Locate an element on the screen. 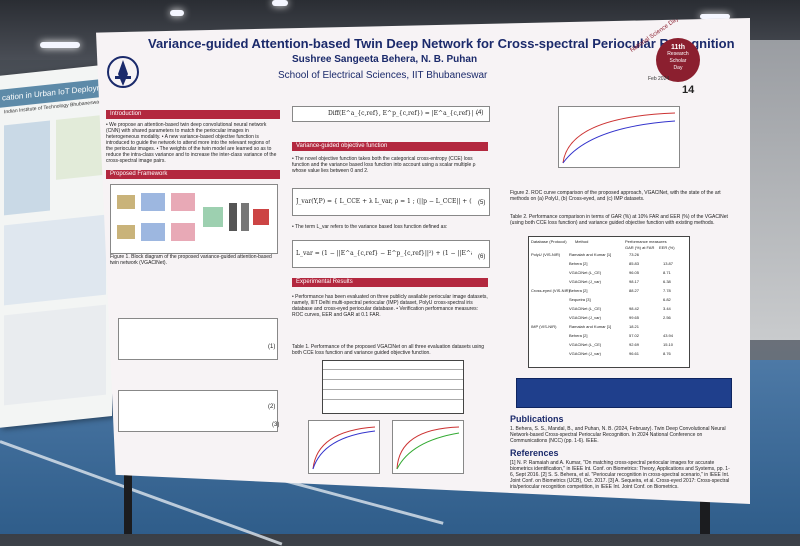 Image resolution: width=800 pixels, height=546 pixels. table-cell: 18.21 is located at coordinates (634, 326).